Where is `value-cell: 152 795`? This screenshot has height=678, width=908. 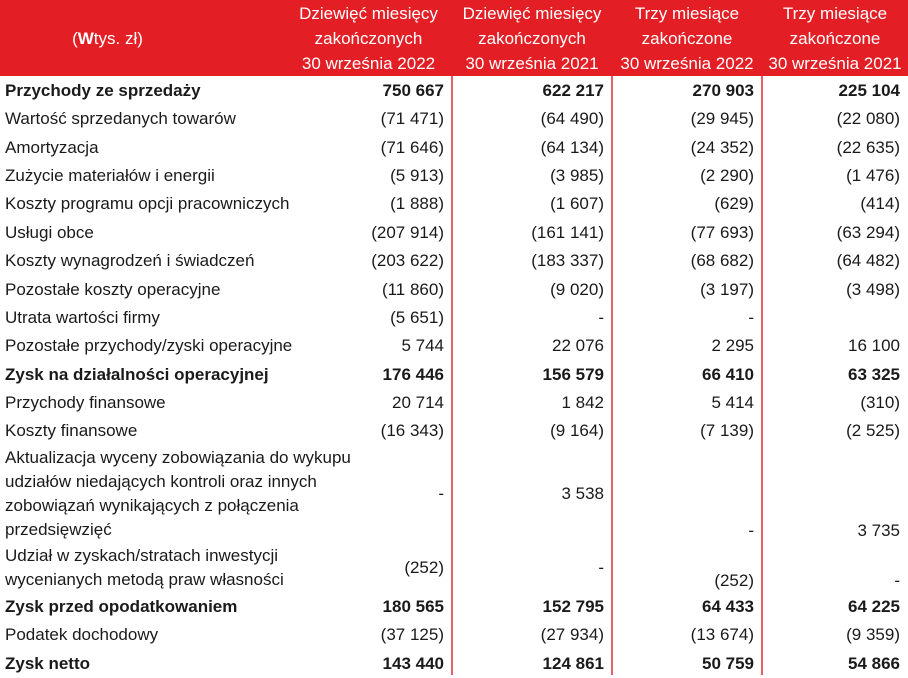 value-cell: 152 795 is located at coordinates (573, 606).